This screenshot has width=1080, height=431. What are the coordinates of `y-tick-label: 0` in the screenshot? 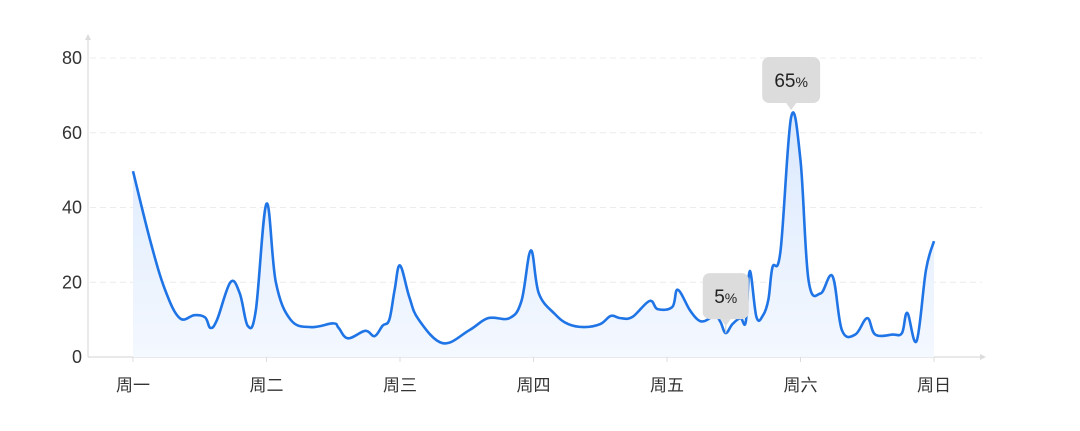 It's located at (77, 357).